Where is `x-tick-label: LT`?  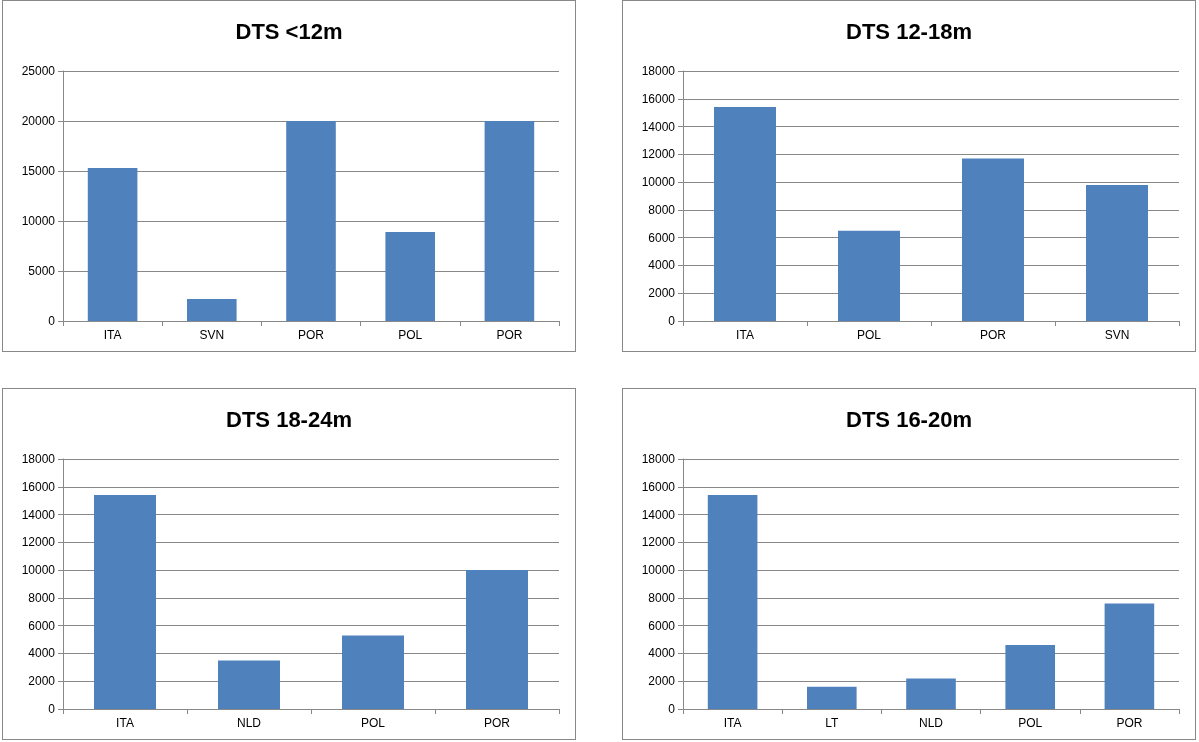 x-tick-label: LT is located at coordinates (832, 723).